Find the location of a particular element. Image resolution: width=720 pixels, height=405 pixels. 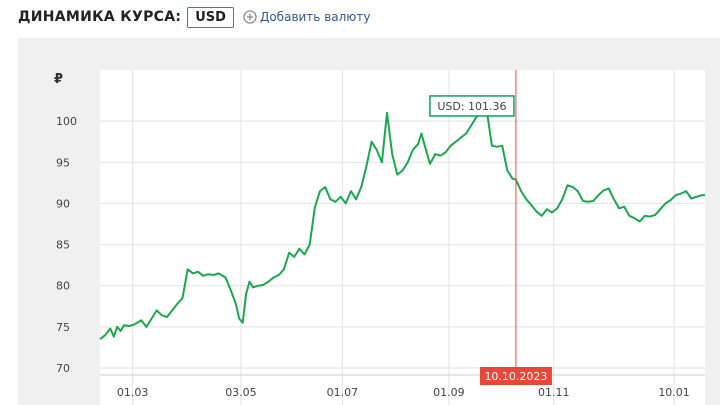

y-tick-label: 95 is located at coordinates (63, 162).